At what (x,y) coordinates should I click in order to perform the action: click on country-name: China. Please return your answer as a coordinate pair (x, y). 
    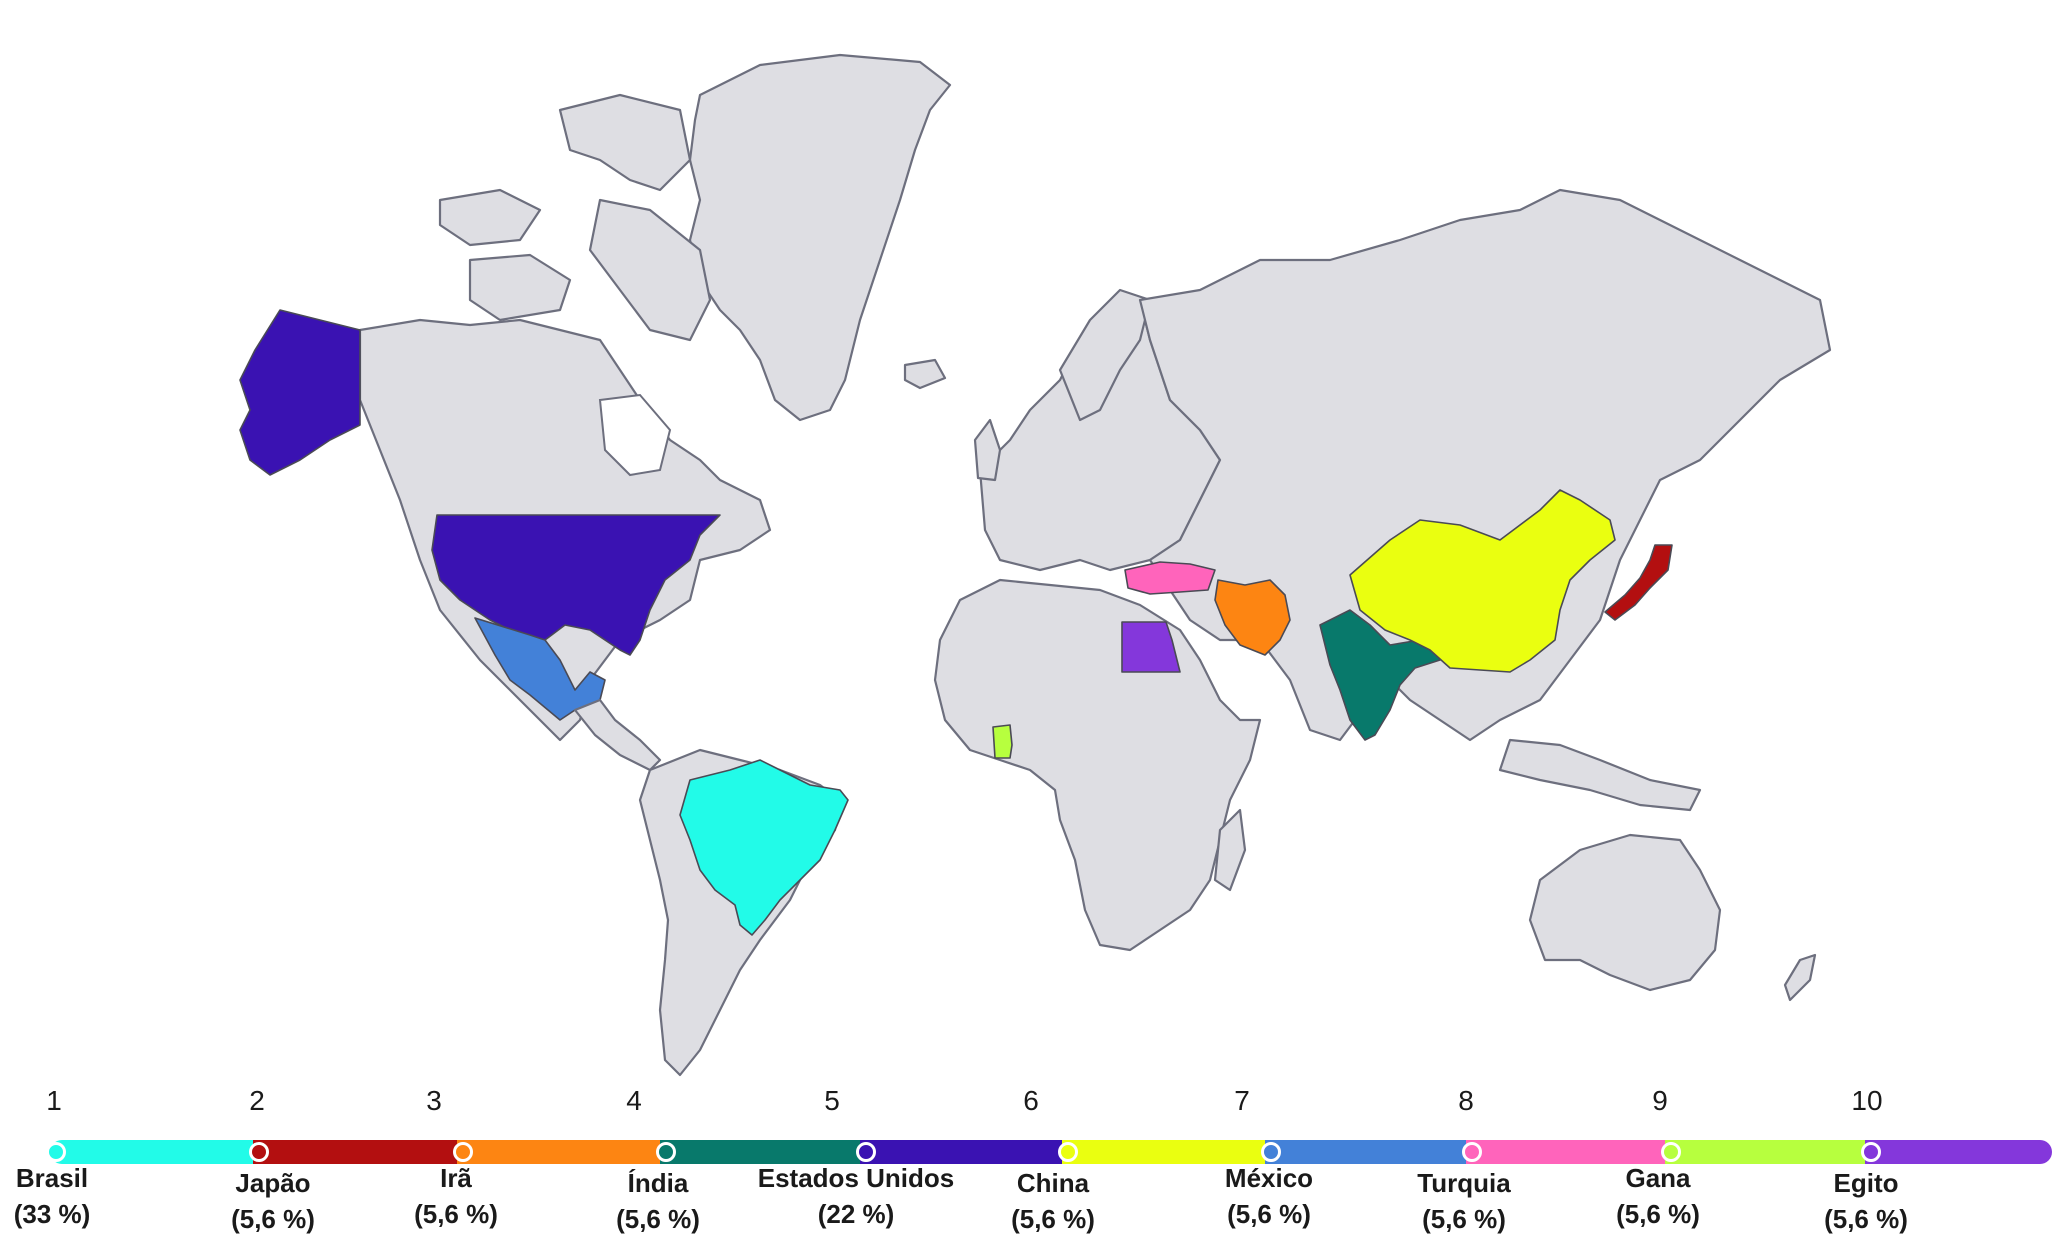
    Looking at the image, I should click on (1053, 1183).